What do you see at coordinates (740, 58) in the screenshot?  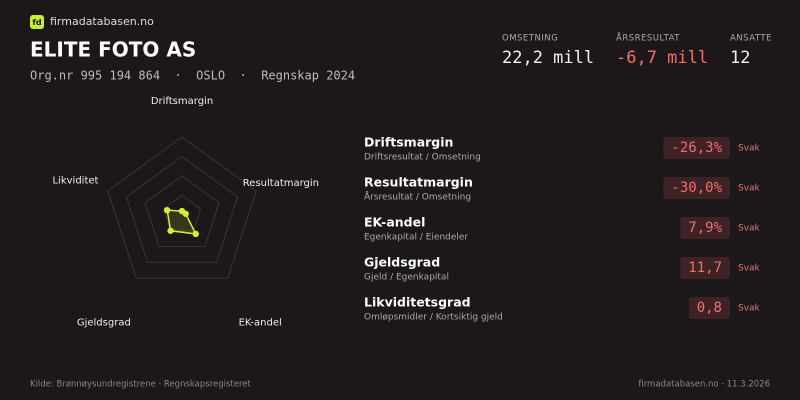 I see `kpi-value: 12` at bounding box center [740, 58].